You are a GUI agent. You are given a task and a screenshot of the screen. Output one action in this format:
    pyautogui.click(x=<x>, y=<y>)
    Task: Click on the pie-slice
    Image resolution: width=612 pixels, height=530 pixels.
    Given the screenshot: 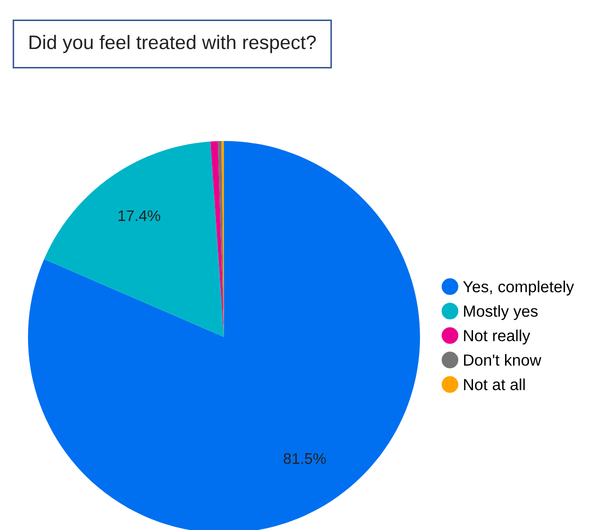 What is the action you would take?
    pyautogui.click(x=134, y=239)
    